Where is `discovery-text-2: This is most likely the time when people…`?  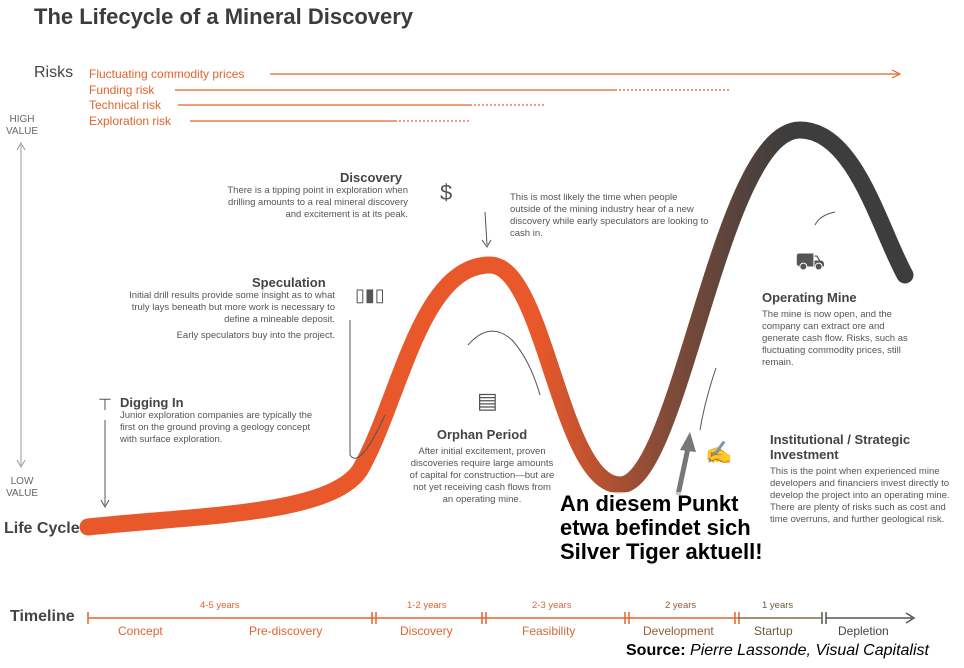 discovery-text-2: This is most likely the time when people… is located at coordinates (609, 215).